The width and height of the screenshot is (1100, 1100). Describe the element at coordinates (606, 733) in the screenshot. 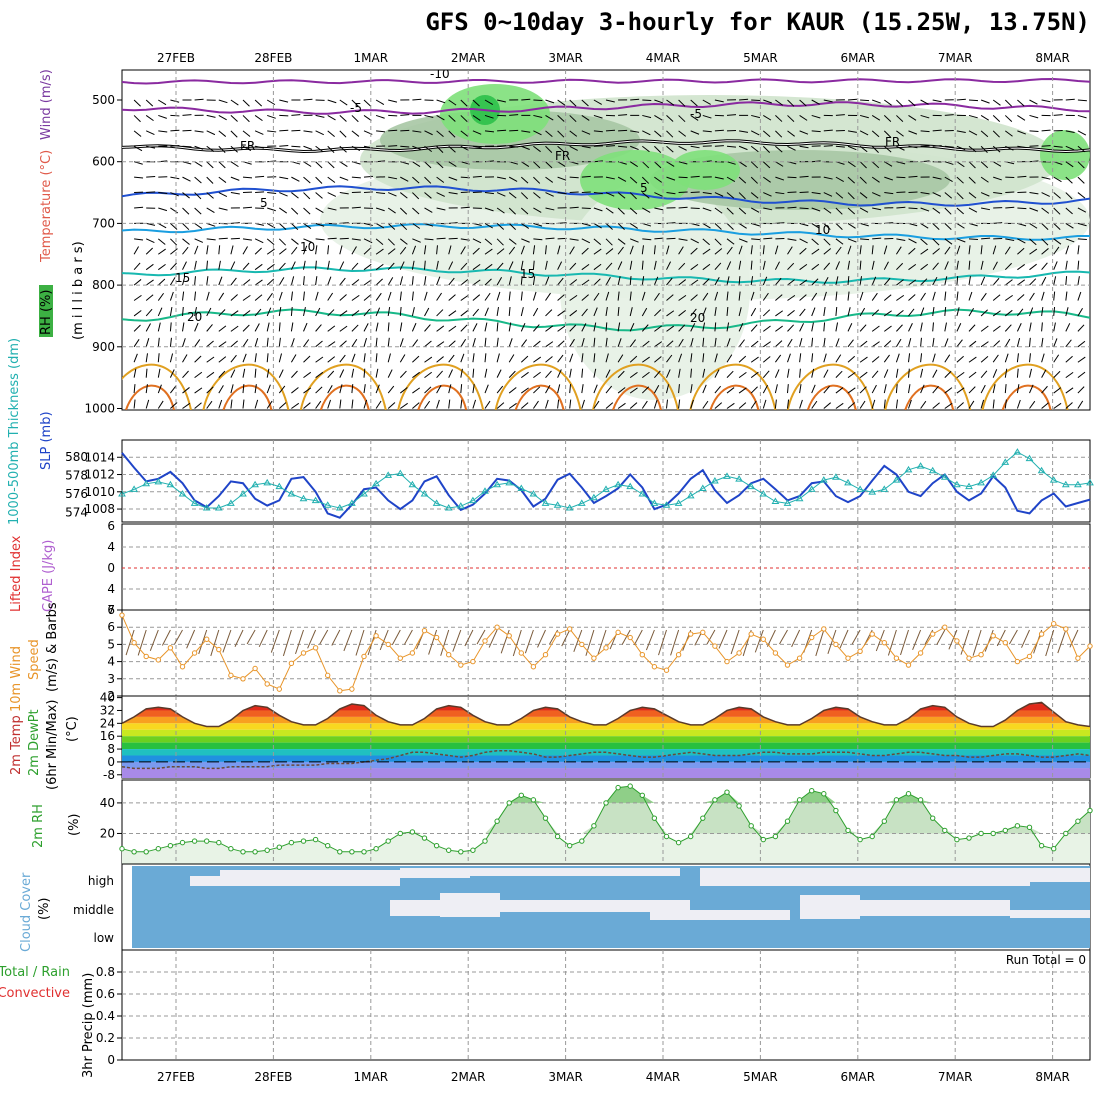

I see `temperature-band` at that location.